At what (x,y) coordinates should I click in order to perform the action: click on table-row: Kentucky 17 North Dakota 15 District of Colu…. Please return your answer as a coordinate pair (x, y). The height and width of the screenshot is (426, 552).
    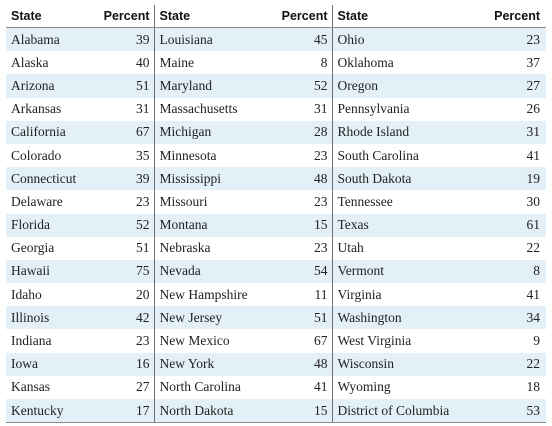
    Looking at the image, I should click on (276, 411).